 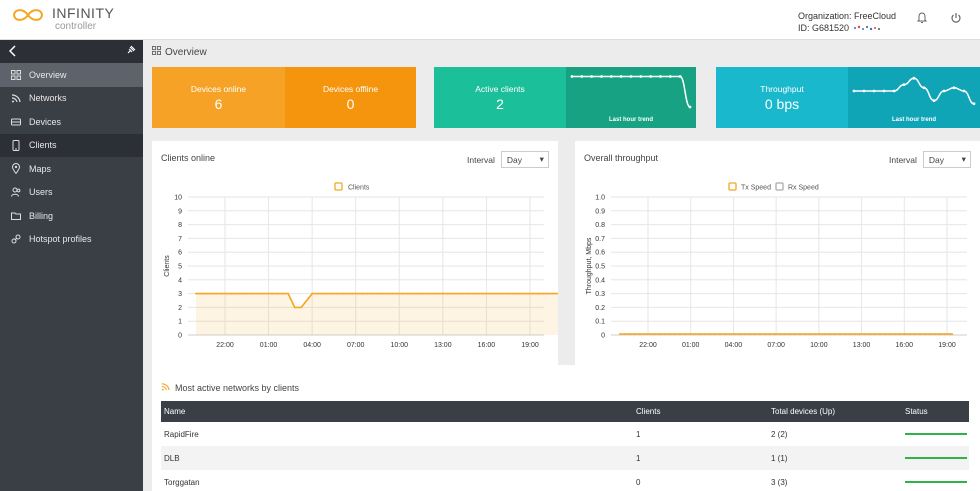 I want to click on network-name: RapidFire, so click(x=181, y=434).